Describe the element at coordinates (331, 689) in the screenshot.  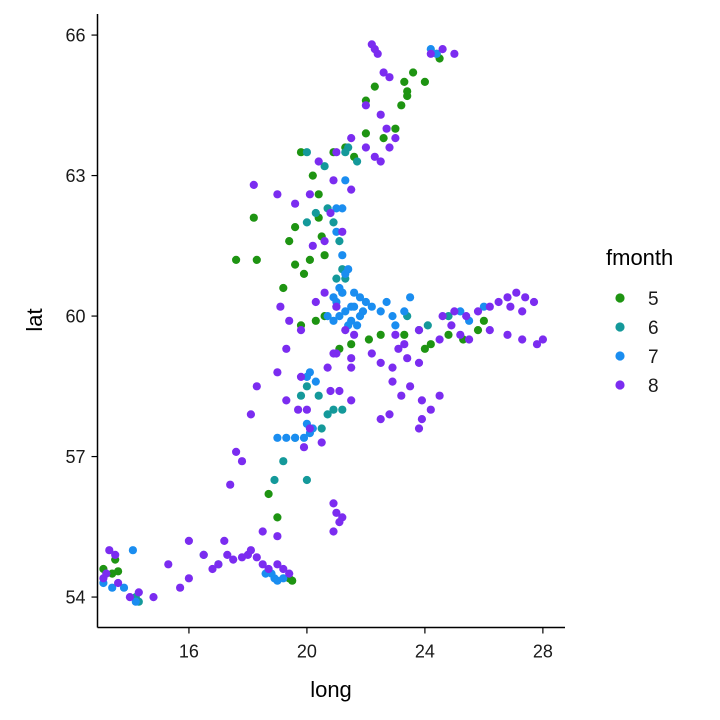
I see `x-axis-title: long` at that location.